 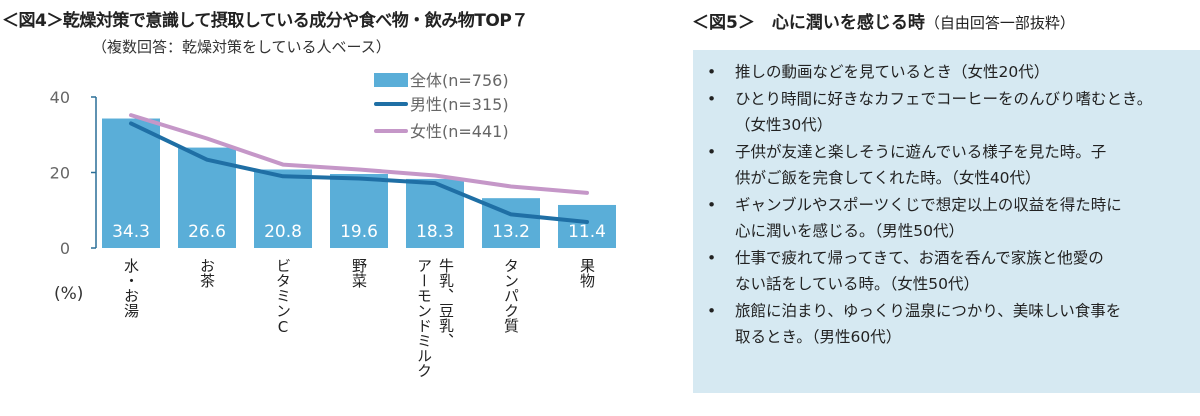 What do you see at coordinates (435, 232) in the screenshot?
I see `bar-data-label: 18.3` at bounding box center [435, 232].